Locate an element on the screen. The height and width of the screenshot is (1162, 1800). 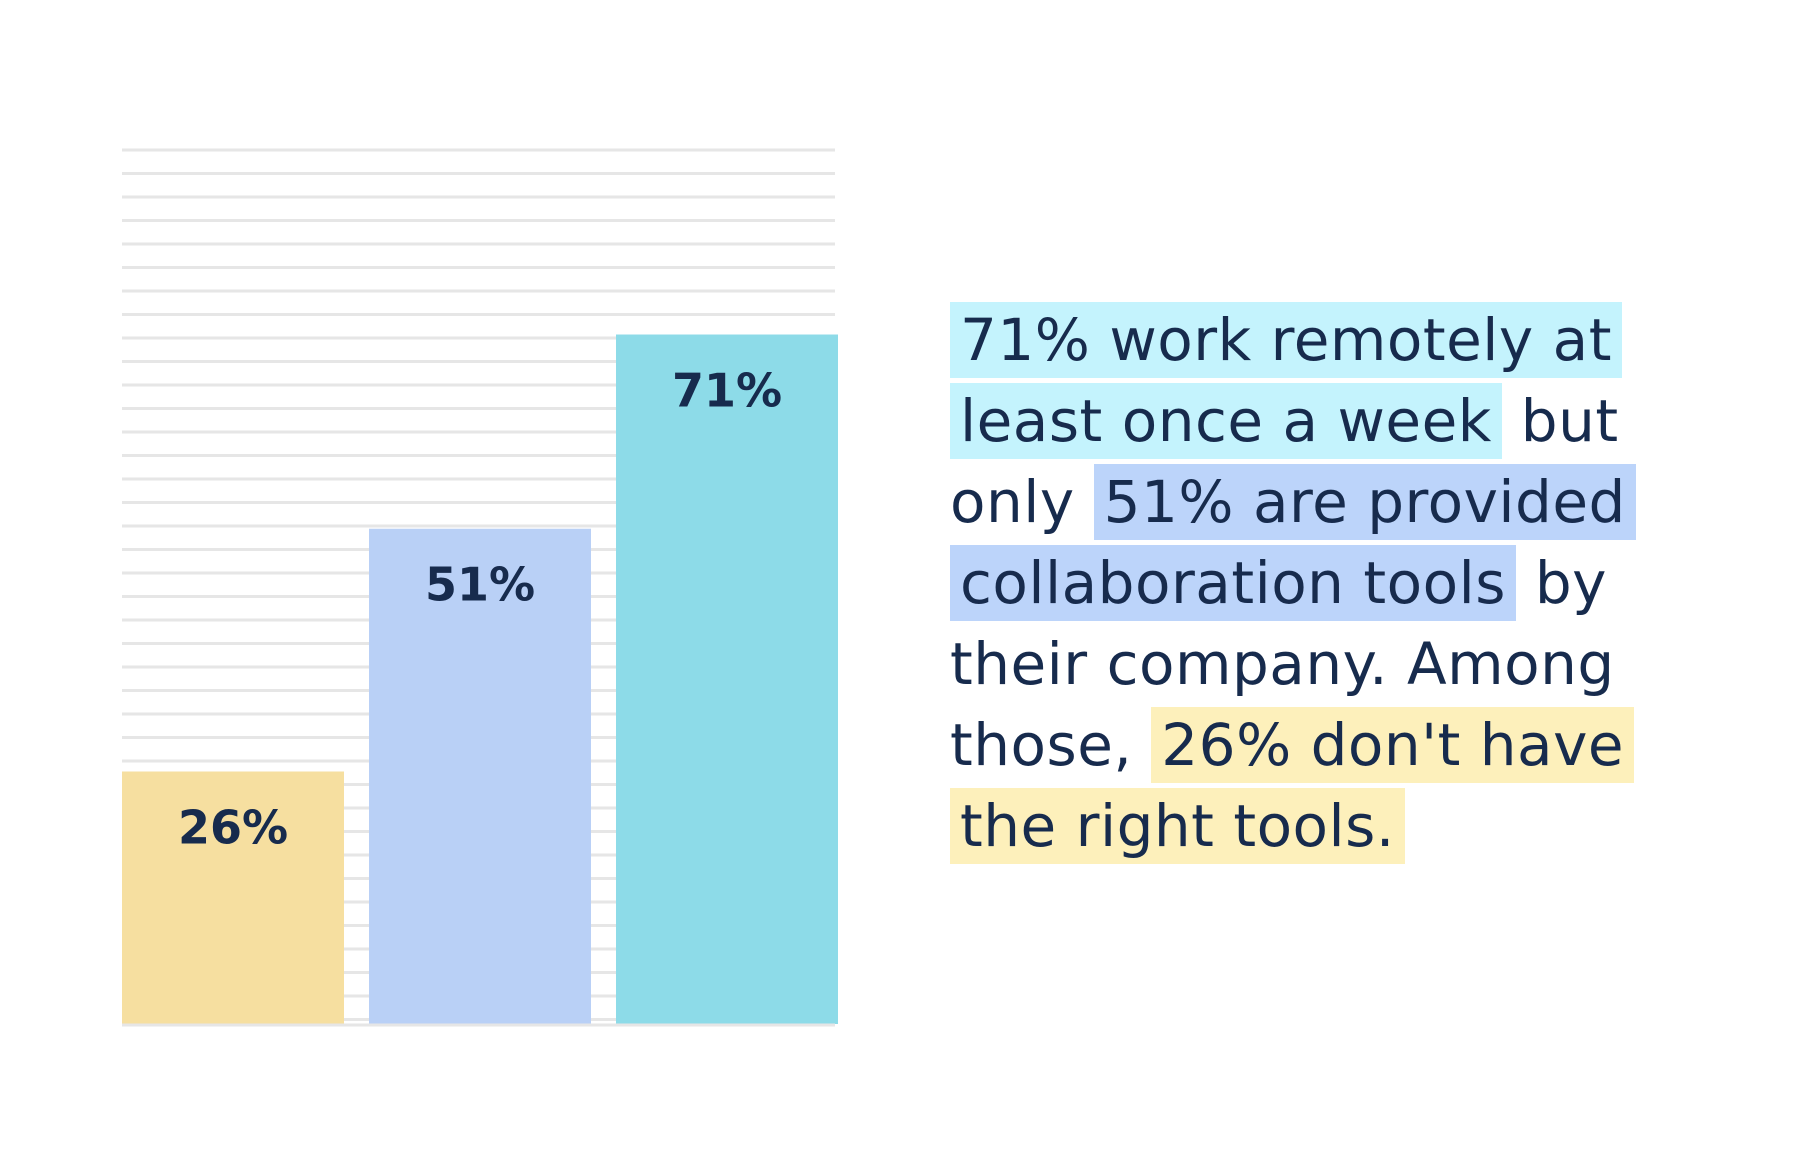
bar-labels: 26% 51% 71% is located at coordinates (480, 609).